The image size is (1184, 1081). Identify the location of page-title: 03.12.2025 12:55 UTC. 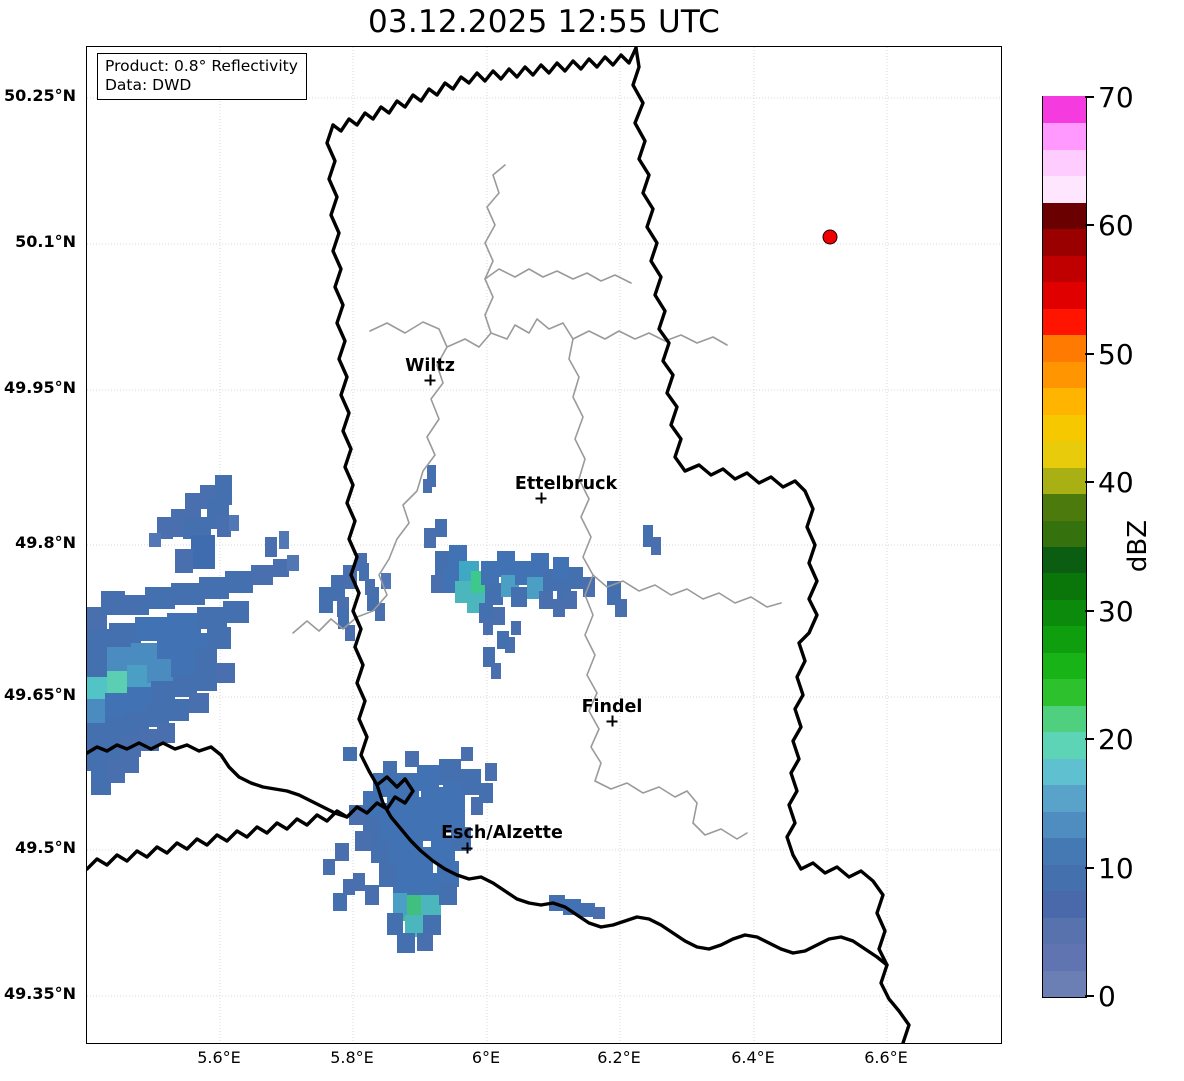
(544, 22).